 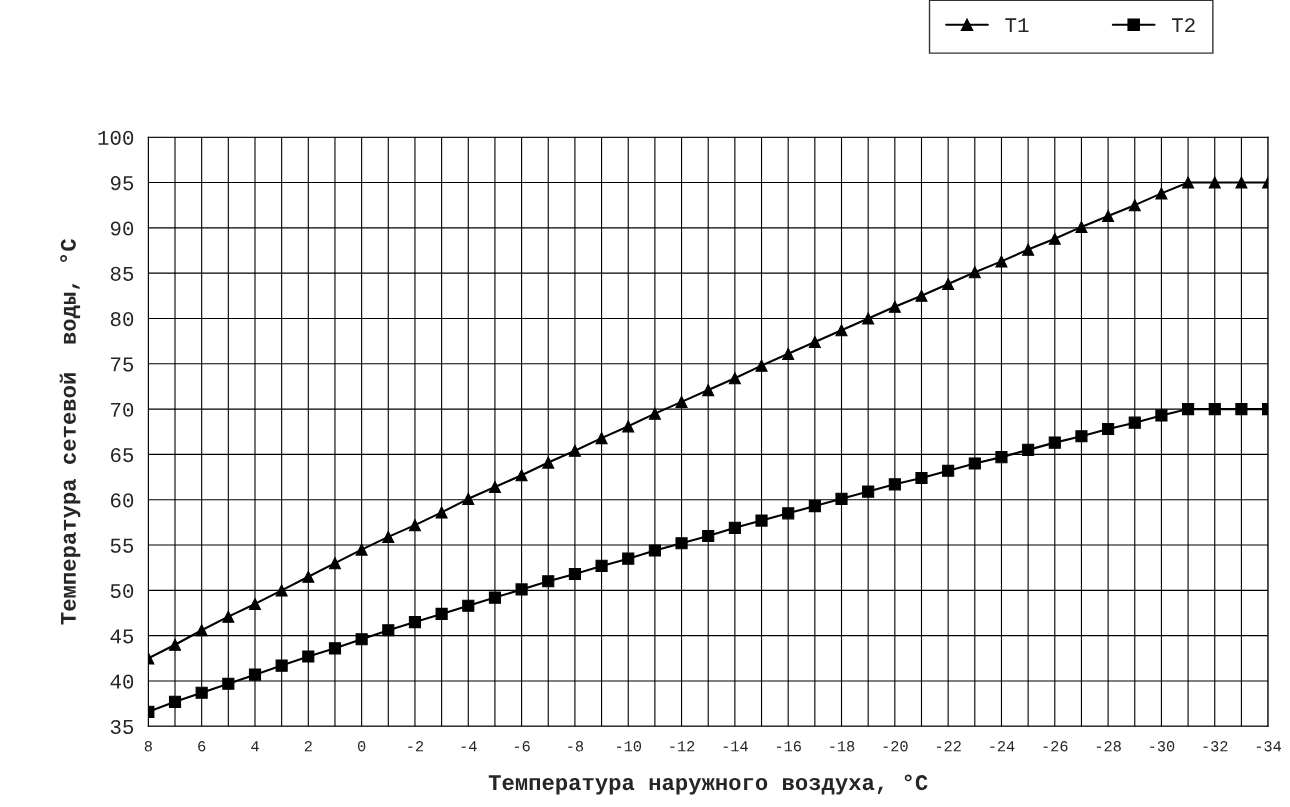 I want to click on y-tick-label: 35, so click(x=122, y=727).